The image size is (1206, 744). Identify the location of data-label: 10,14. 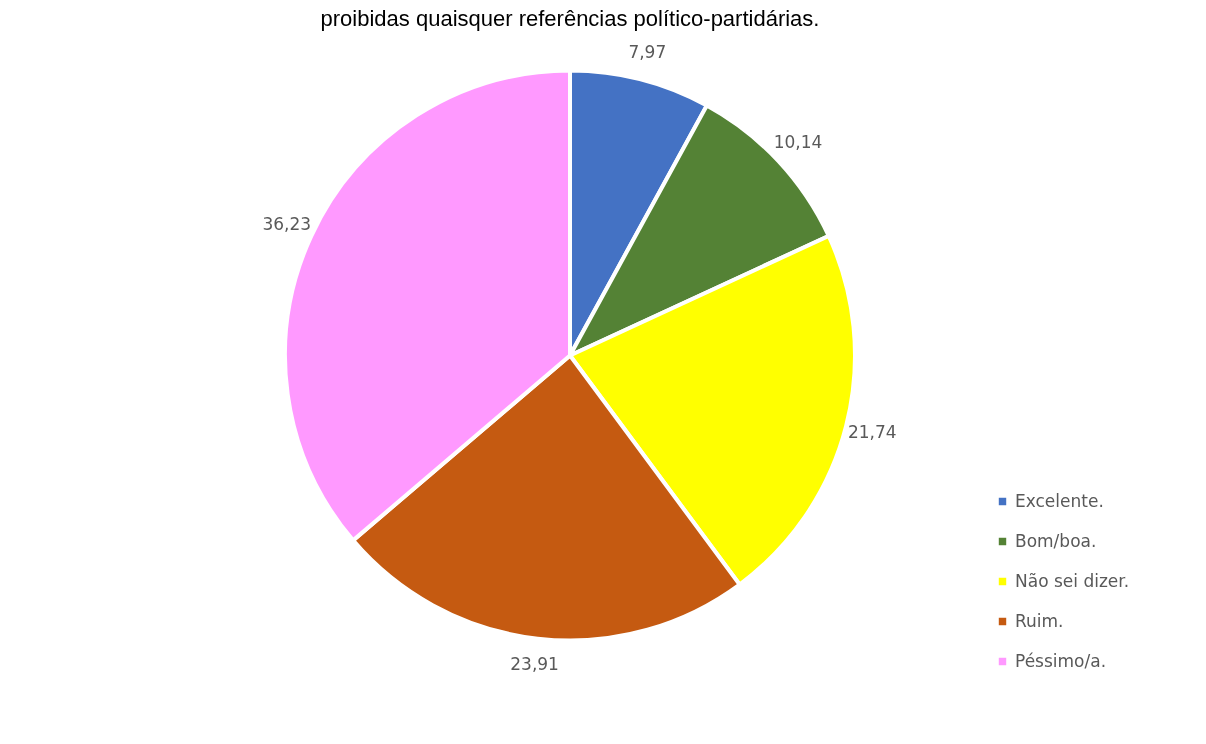
(798, 141).